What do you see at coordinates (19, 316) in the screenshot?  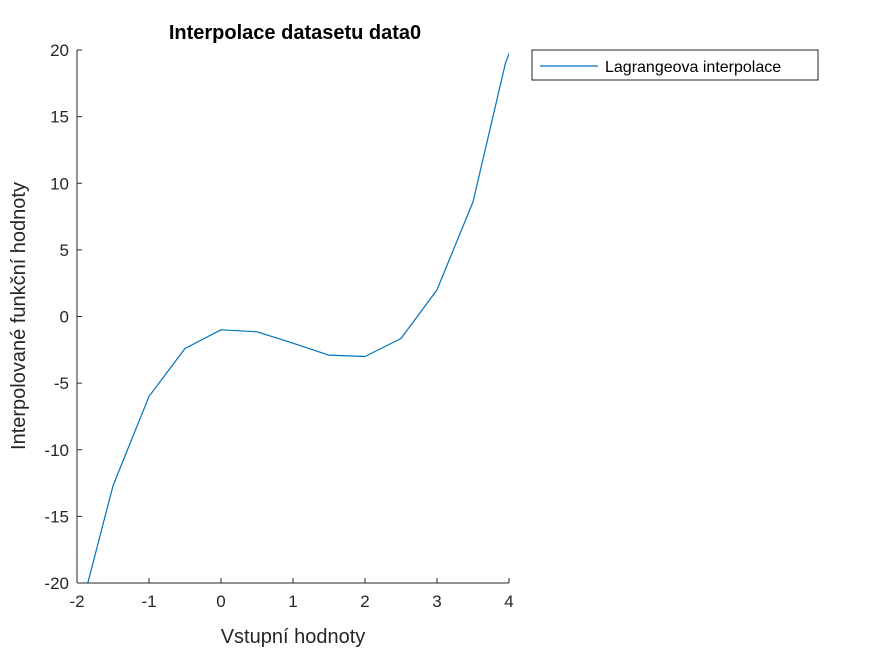 I see `y-axis-title: Interpolované funkční hodnoty` at bounding box center [19, 316].